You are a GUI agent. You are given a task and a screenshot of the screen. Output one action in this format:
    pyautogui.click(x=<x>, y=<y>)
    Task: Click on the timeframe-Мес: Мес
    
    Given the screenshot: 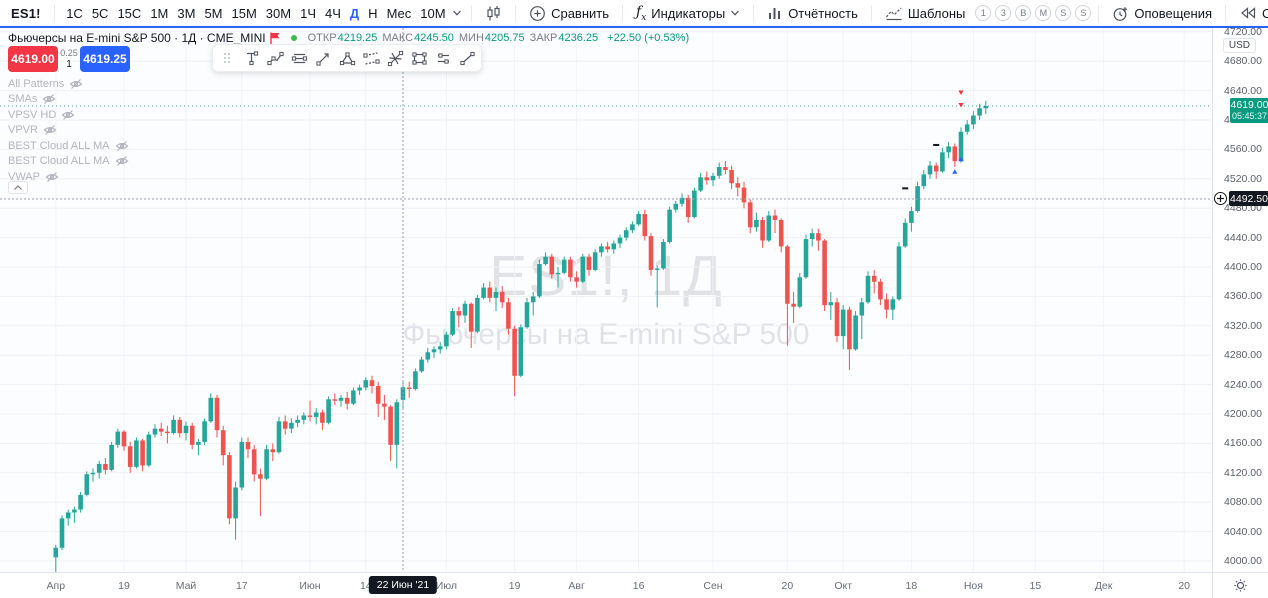 What is the action you would take?
    pyautogui.click(x=399, y=13)
    